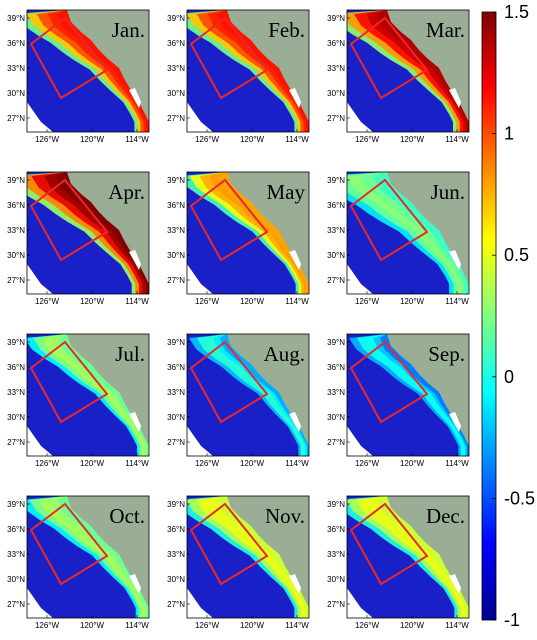  I want to click on map-panel: Oct. 39°N 36°N 33°N 30°N 27°N 126°W 120°W 114°W, so click(78, 562).